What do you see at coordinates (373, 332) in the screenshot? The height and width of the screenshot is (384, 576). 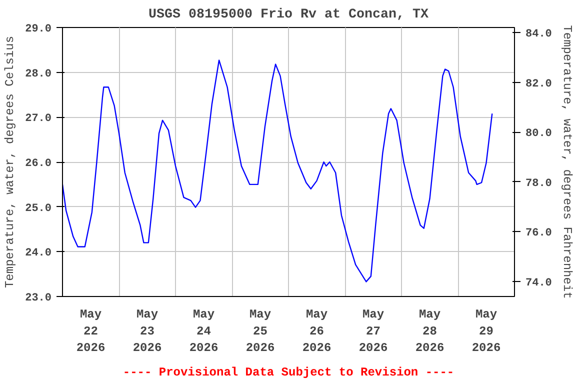 I see `x-tick-label: May 27 2026` at bounding box center [373, 332].